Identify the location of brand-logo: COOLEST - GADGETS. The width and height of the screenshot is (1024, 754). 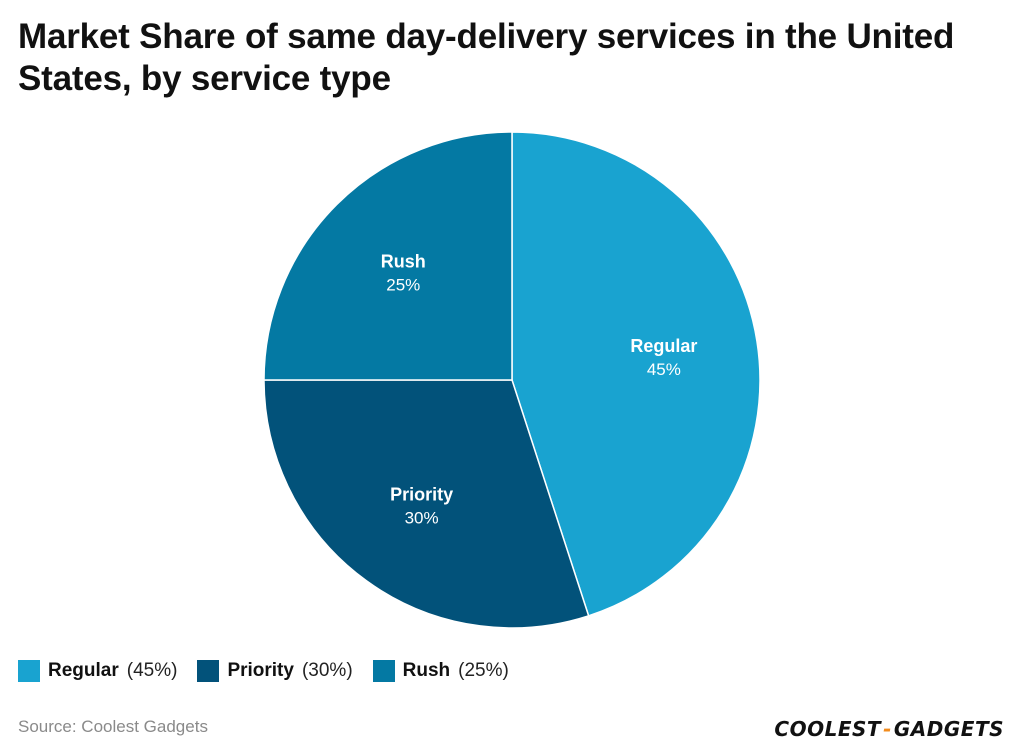
(889, 729).